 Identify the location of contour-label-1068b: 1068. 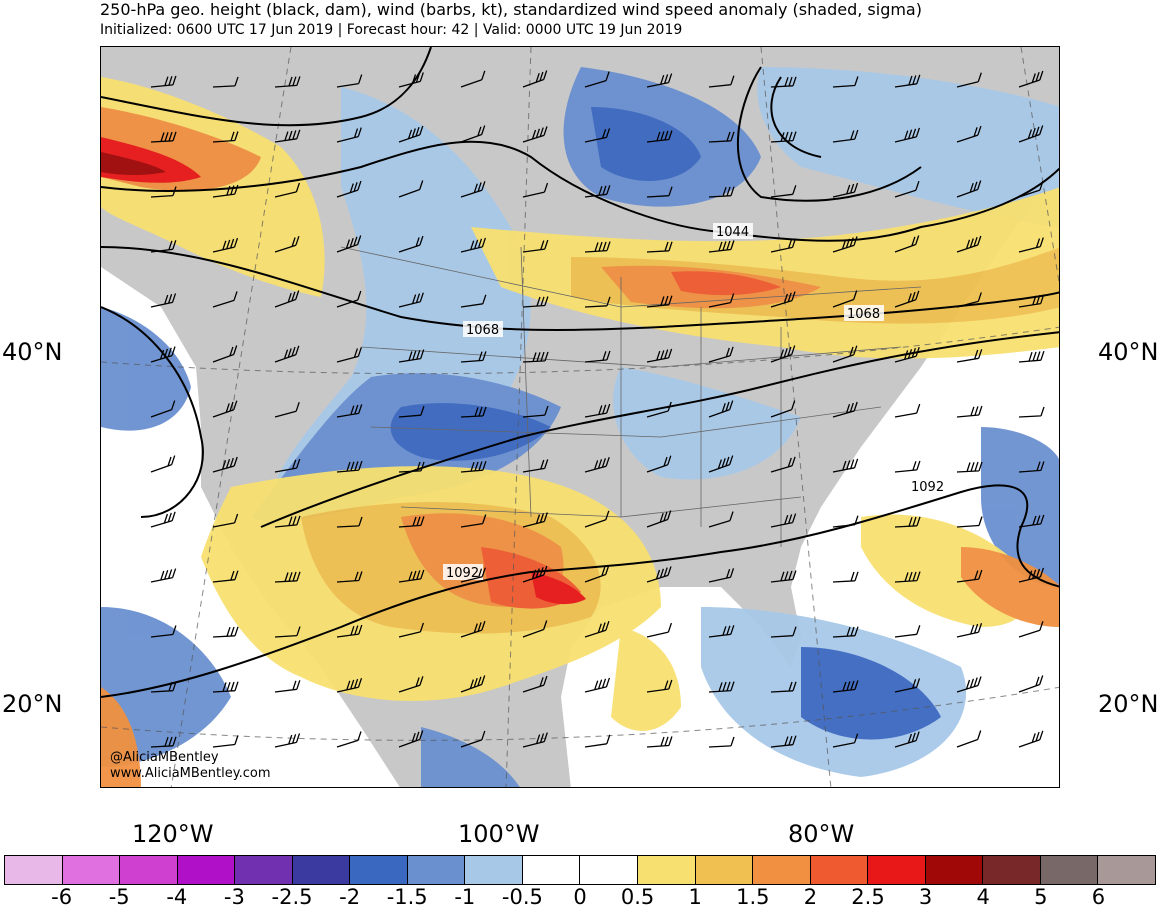
(863, 314).